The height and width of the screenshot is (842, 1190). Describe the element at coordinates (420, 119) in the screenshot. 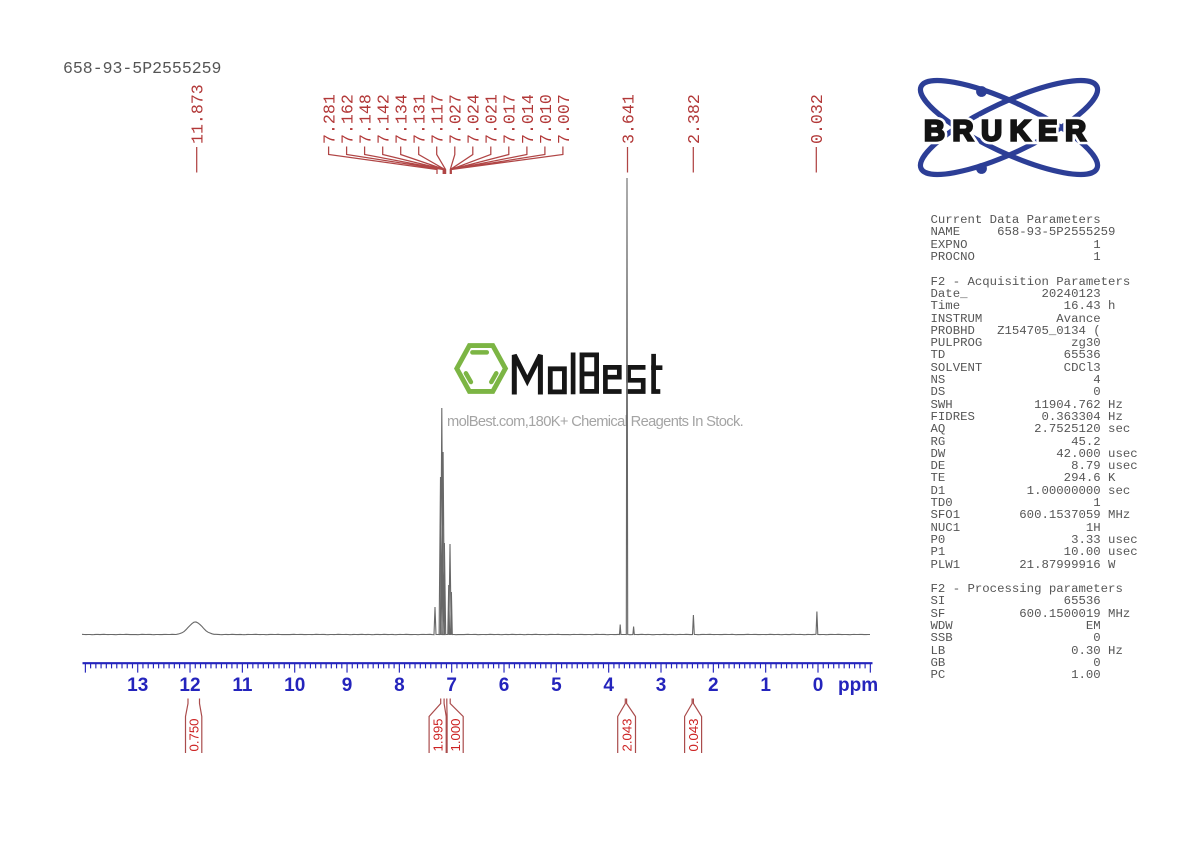

I see `svg-text: 7.131` at that location.